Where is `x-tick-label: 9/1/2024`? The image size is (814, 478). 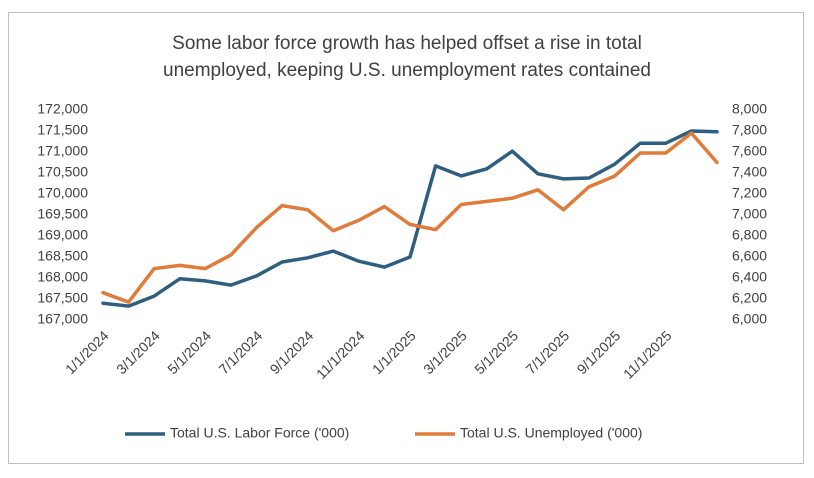
x-tick-label: 9/1/2024 is located at coordinates (292, 352).